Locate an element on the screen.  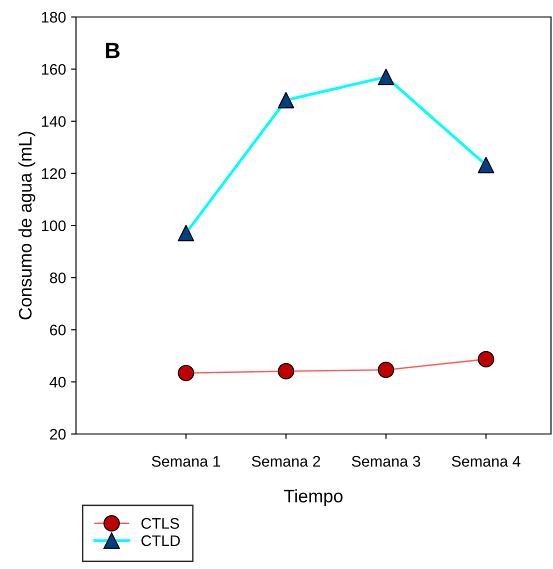
y-tick-label: 60 is located at coordinates (58, 330).